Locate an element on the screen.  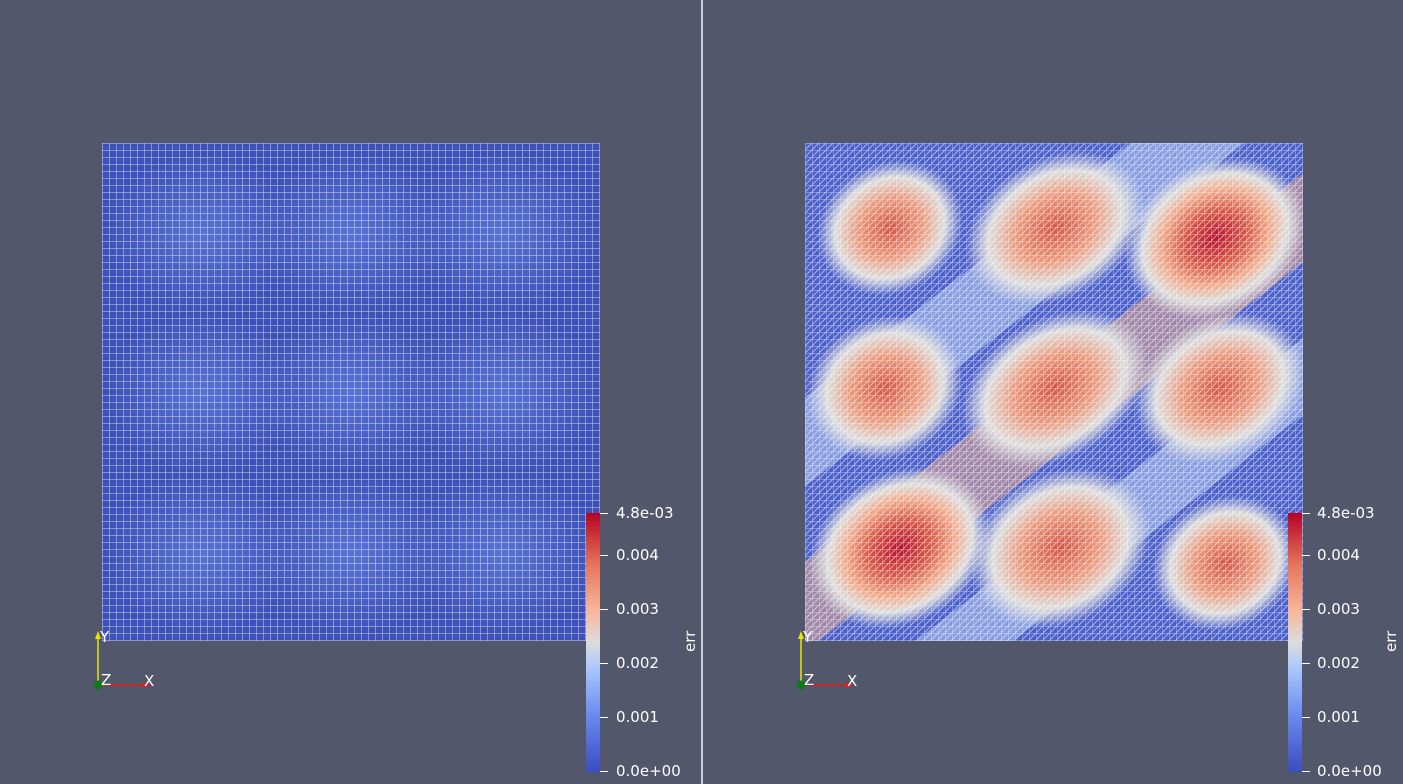
view-splitter is located at coordinates (702, 392).